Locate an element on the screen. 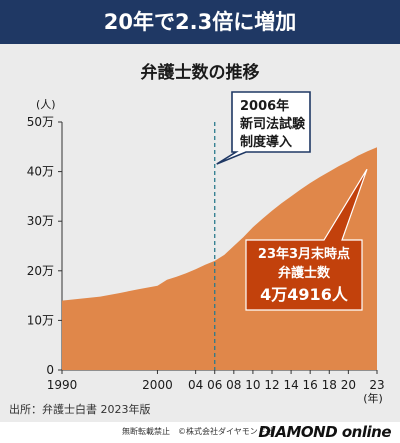 This screenshot has width=400, height=443. copyright-text: 無断転載禁止 ©株式会社ダイヤモンド社 is located at coordinates (198, 431).